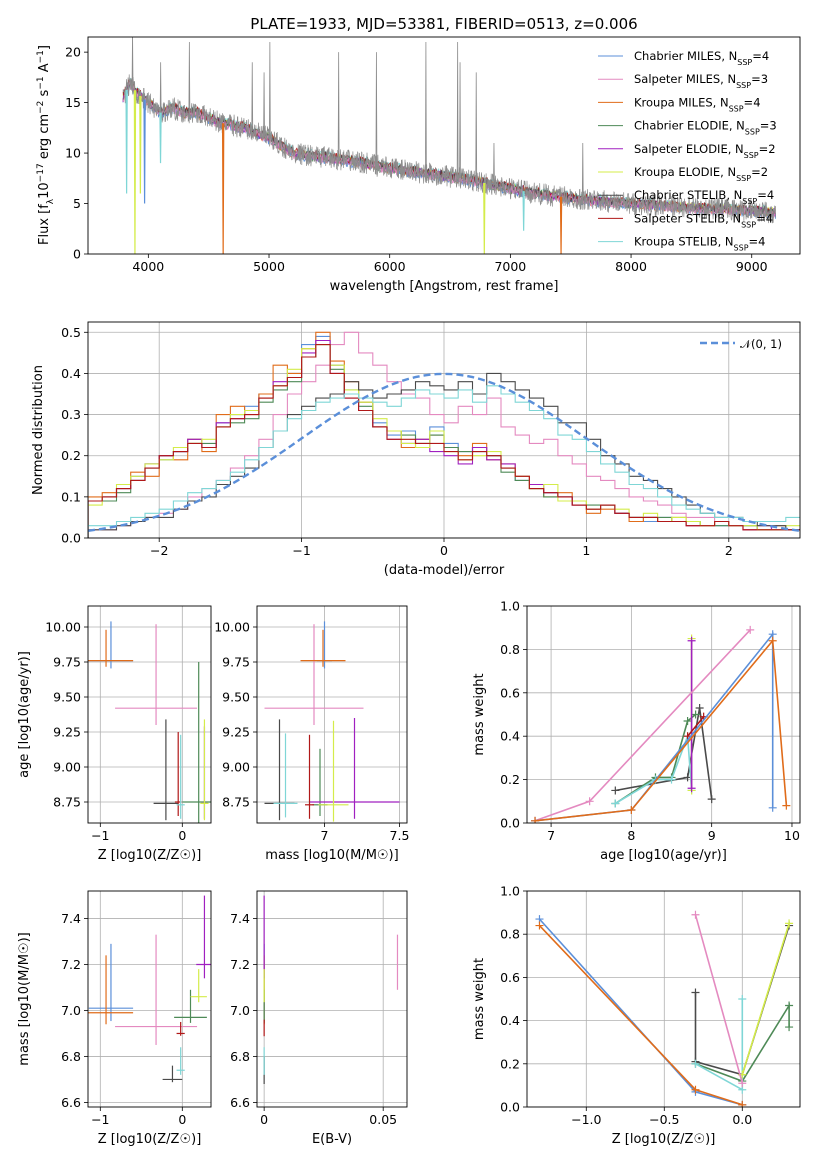 The image size is (819, 1170). I want to click on x-tick-label: 8, so click(631, 835).